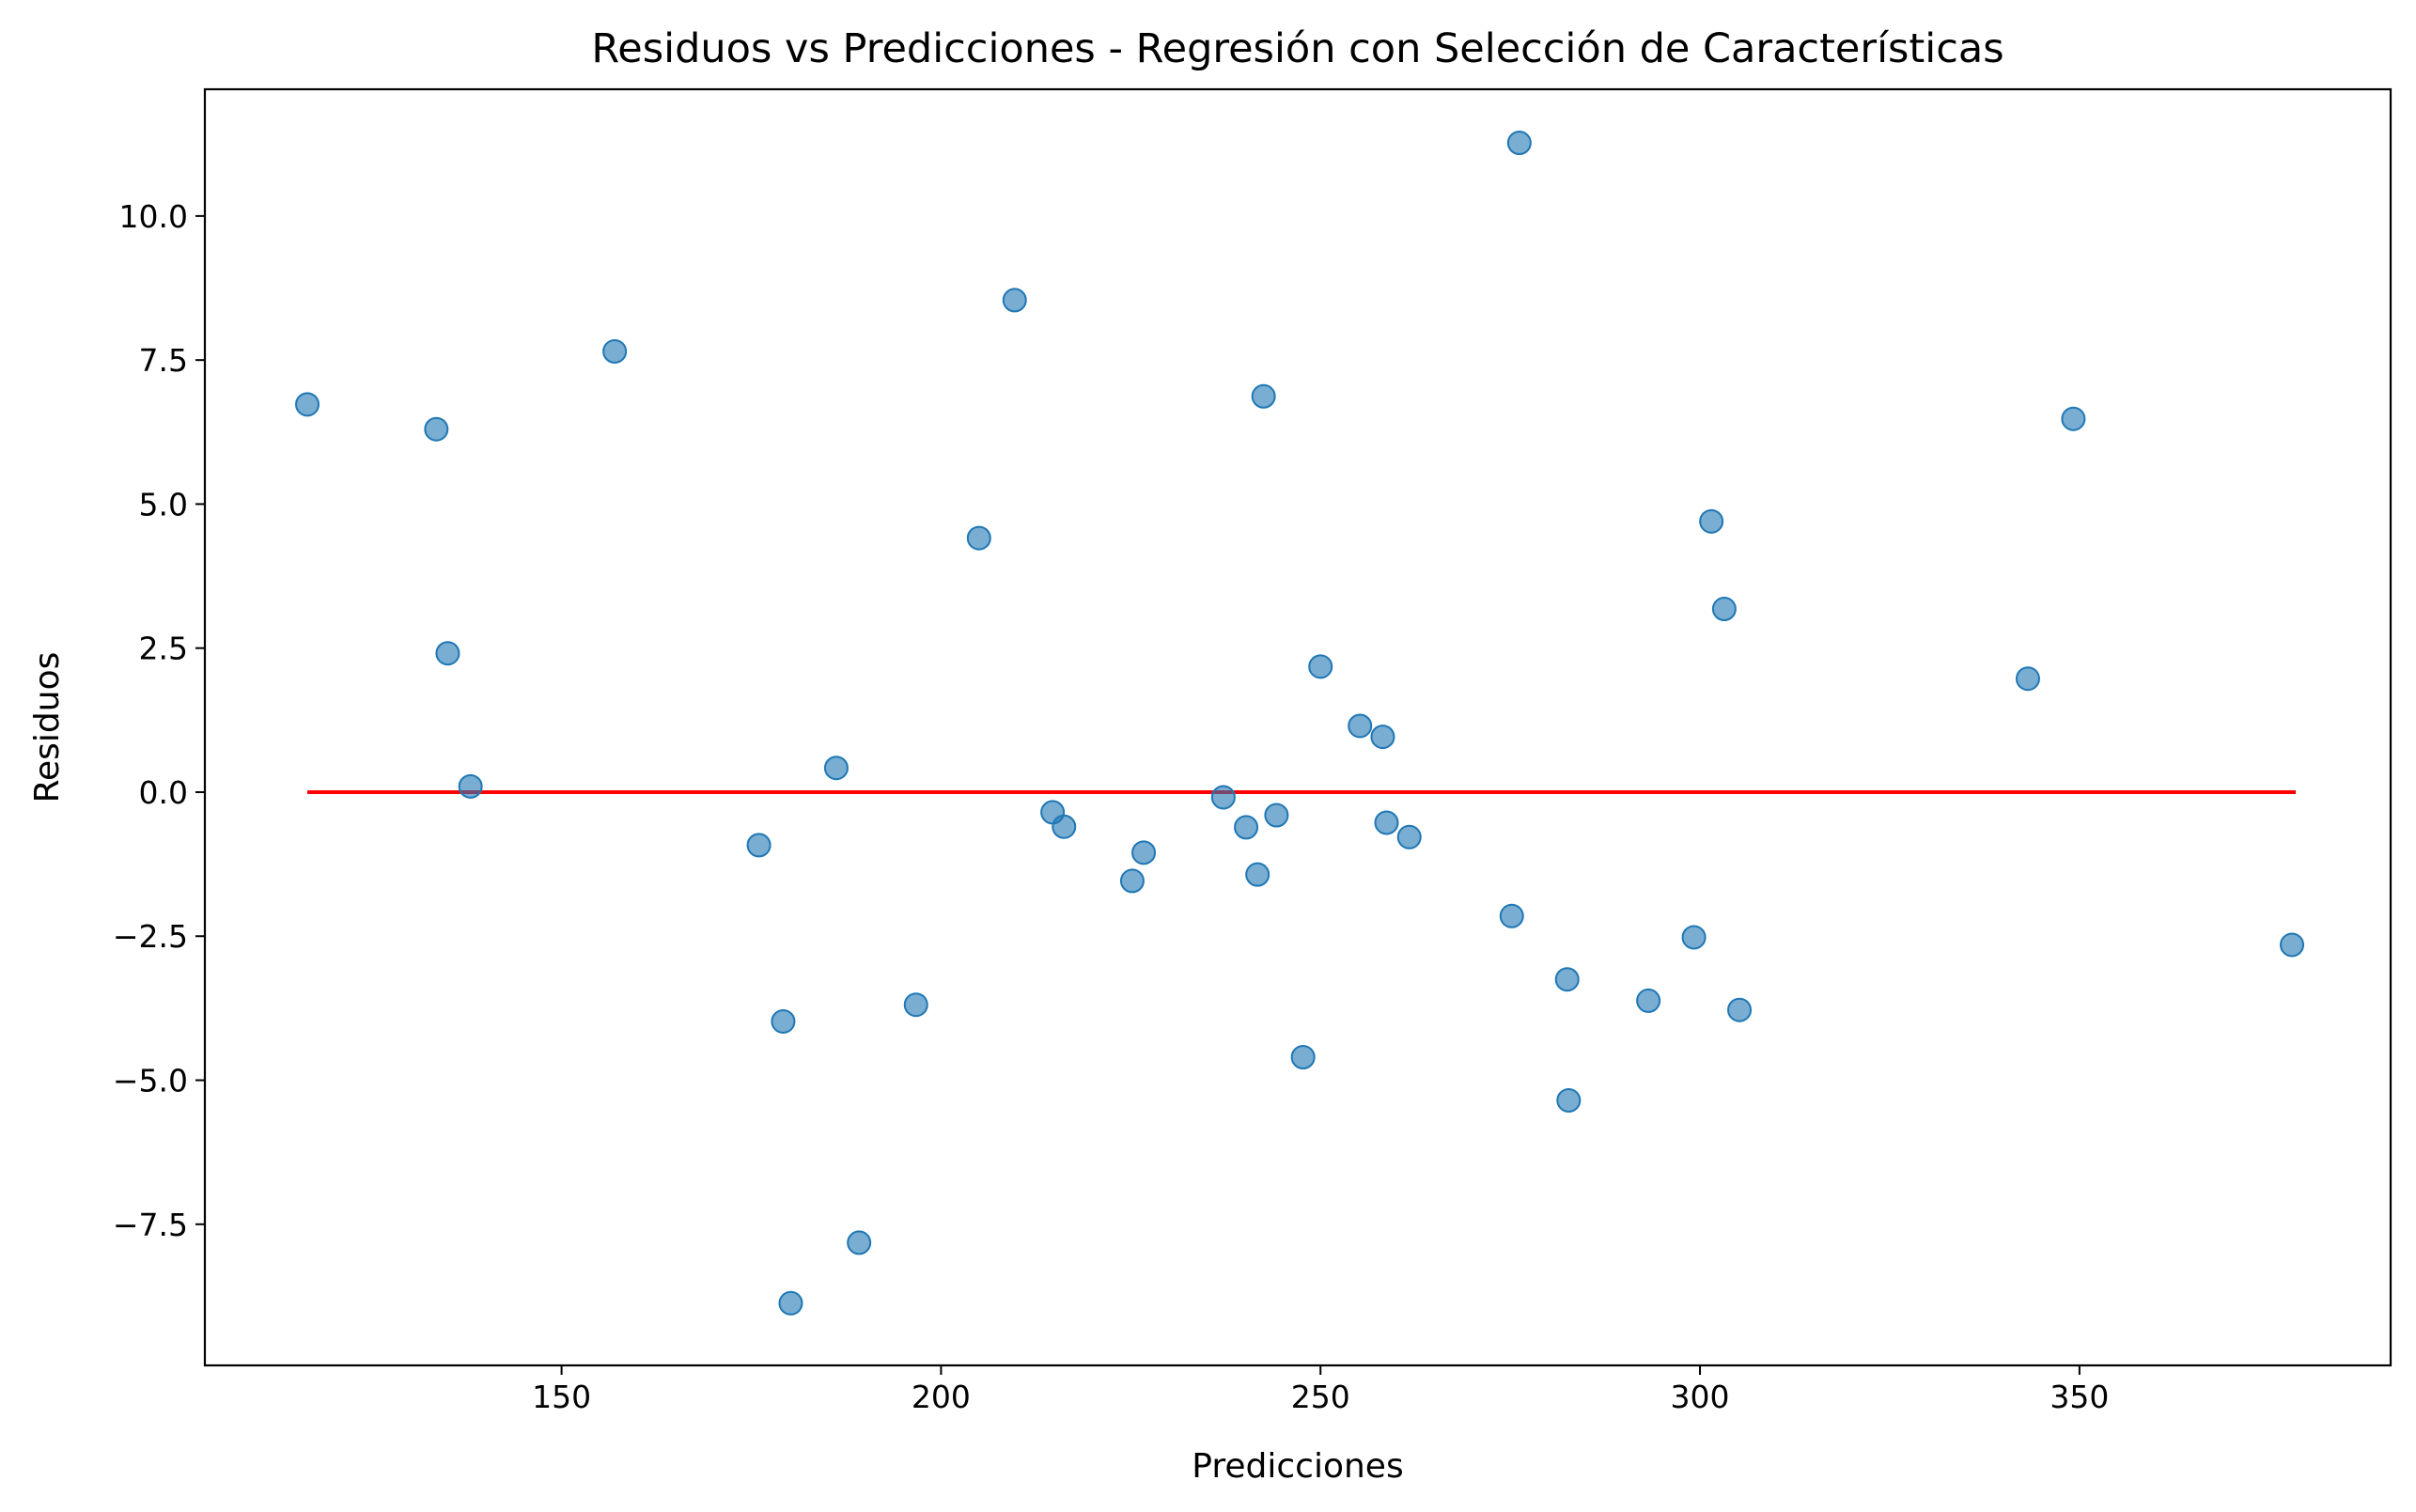 This screenshot has height=1512, width=2416. What do you see at coordinates (163, 360) in the screenshot?
I see `y-tick-label: 7.5` at bounding box center [163, 360].